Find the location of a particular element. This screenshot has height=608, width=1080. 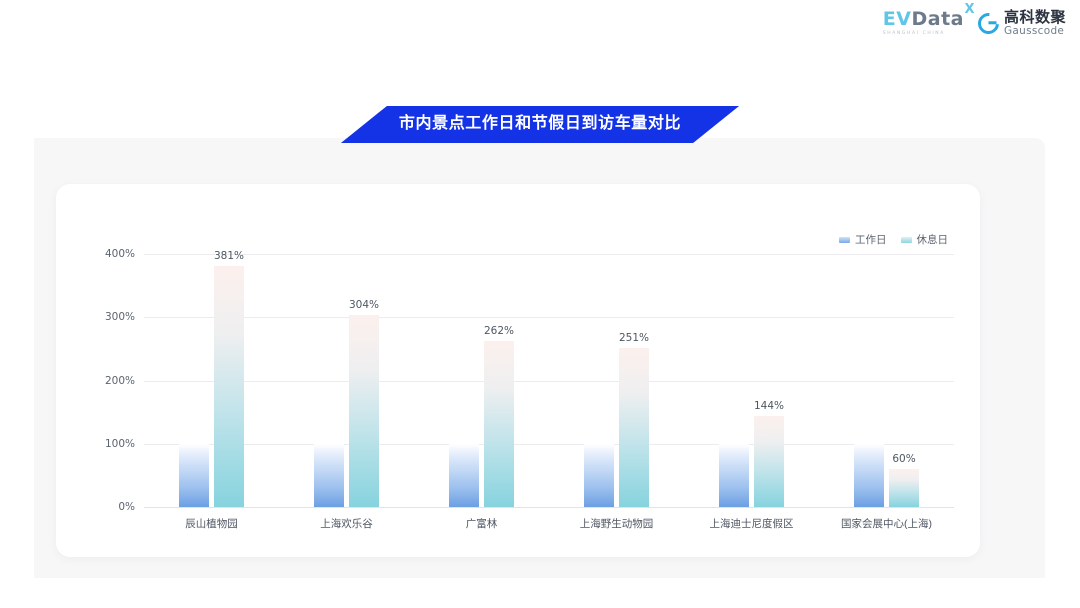

brand-logo-bar: EVData X SHANGHAI CHINA 高科数聚 Gausscode is located at coordinates (974, 21).